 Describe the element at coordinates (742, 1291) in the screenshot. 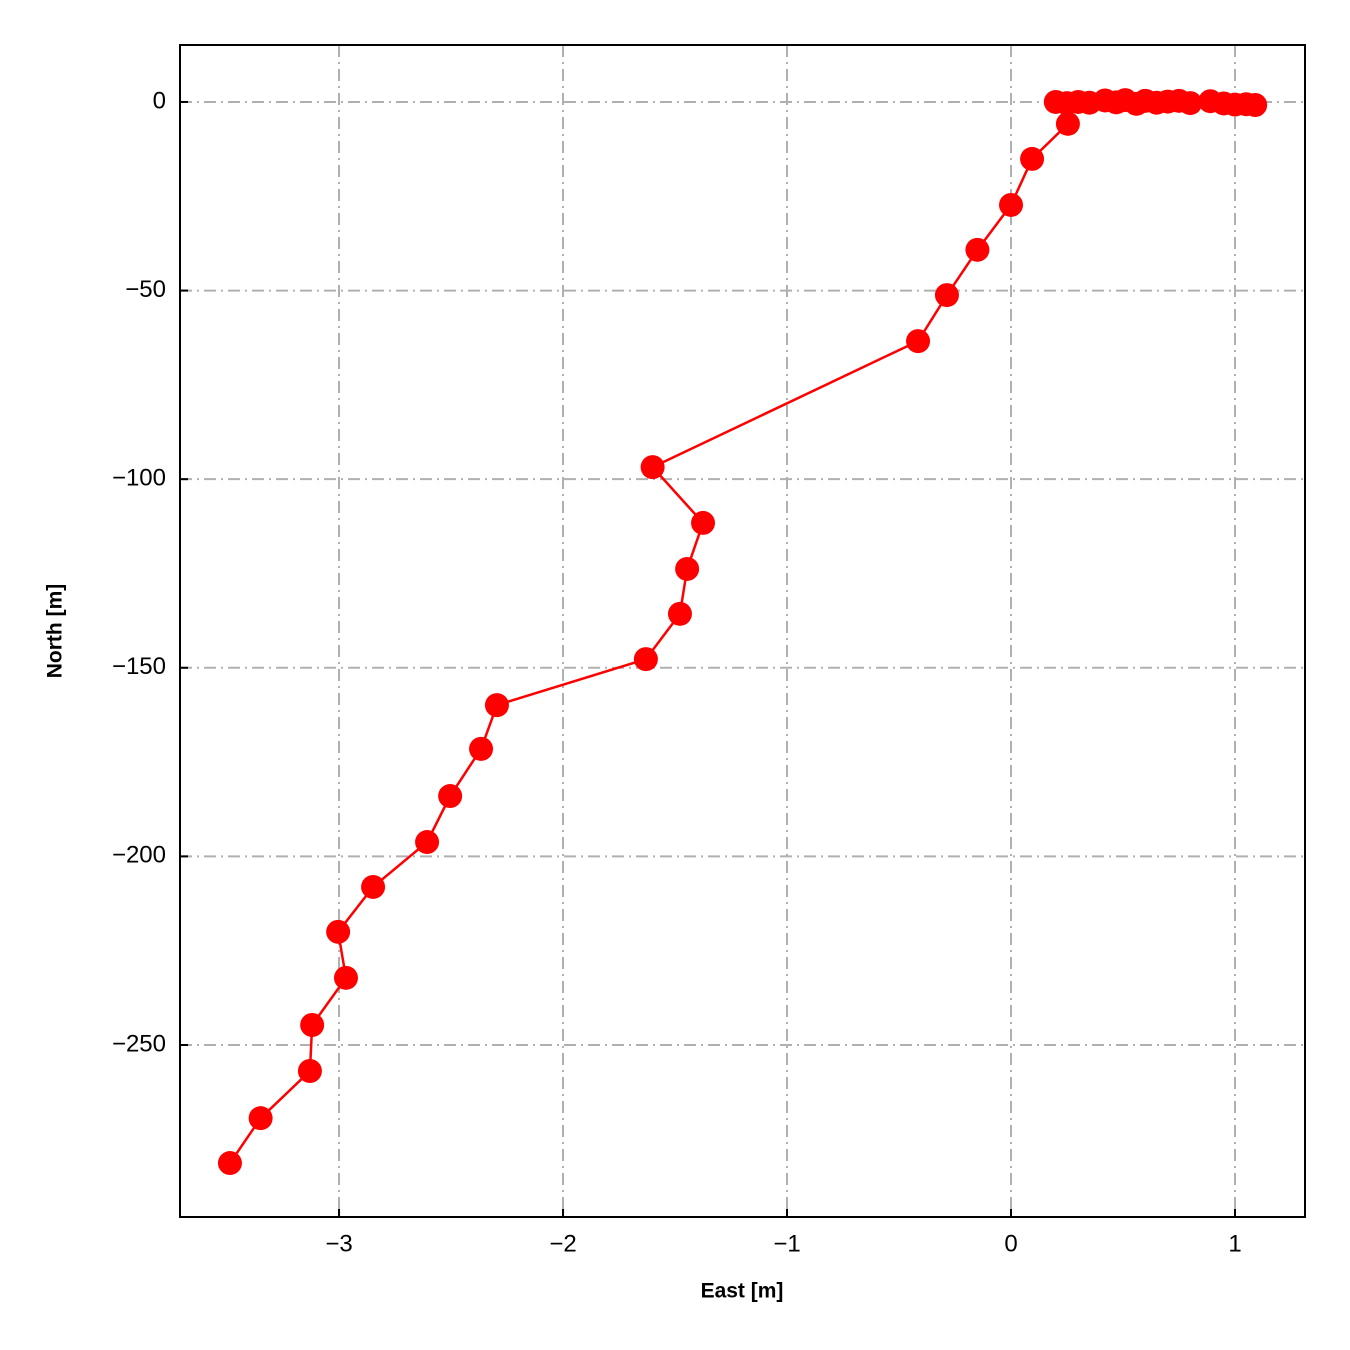

I see `x-axis-label: East [m]` at that location.